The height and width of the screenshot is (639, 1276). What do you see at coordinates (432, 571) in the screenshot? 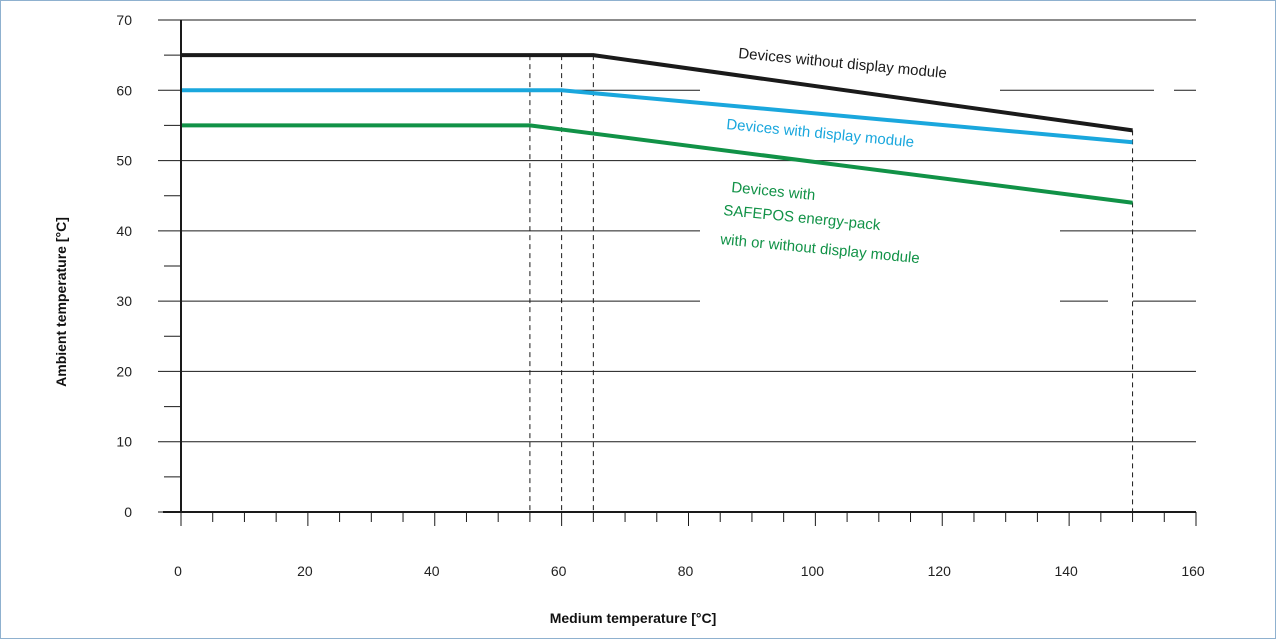
I see `x-tick-label-40: 40` at bounding box center [432, 571].